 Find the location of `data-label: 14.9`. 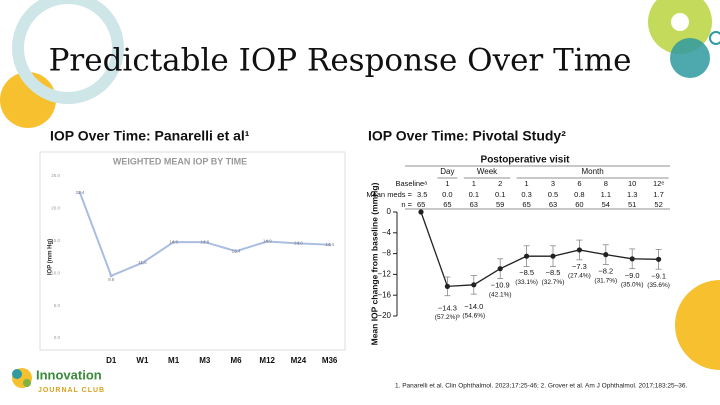

data-label: 14.9 is located at coordinates (267, 241).